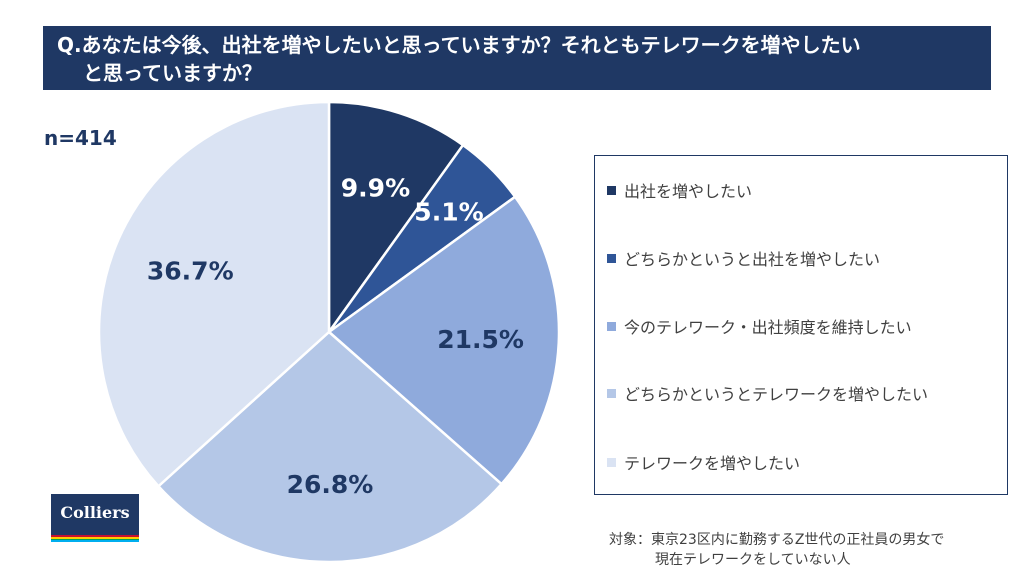 Image resolution: width=1035 pixels, height=584 pixels. What do you see at coordinates (375, 187) in the screenshot?
I see `pie-slice-label-1: 9.9%` at bounding box center [375, 187].